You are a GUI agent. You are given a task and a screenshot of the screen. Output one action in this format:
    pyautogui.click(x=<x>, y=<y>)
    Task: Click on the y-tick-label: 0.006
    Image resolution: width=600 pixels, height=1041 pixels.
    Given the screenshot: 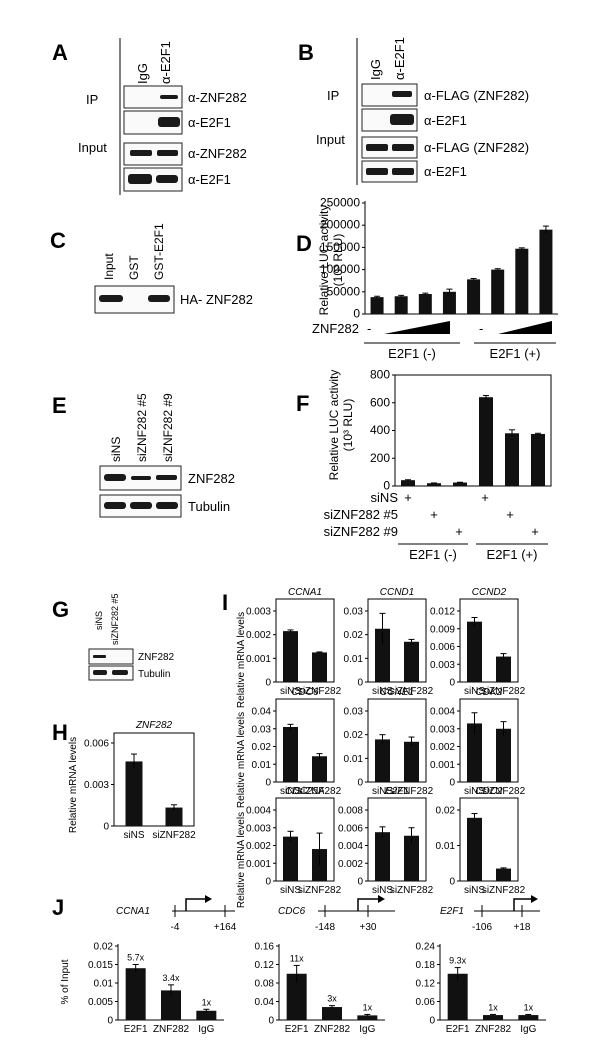 What is the action you would take?
    pyautogui.click(x=96, y=744)
    